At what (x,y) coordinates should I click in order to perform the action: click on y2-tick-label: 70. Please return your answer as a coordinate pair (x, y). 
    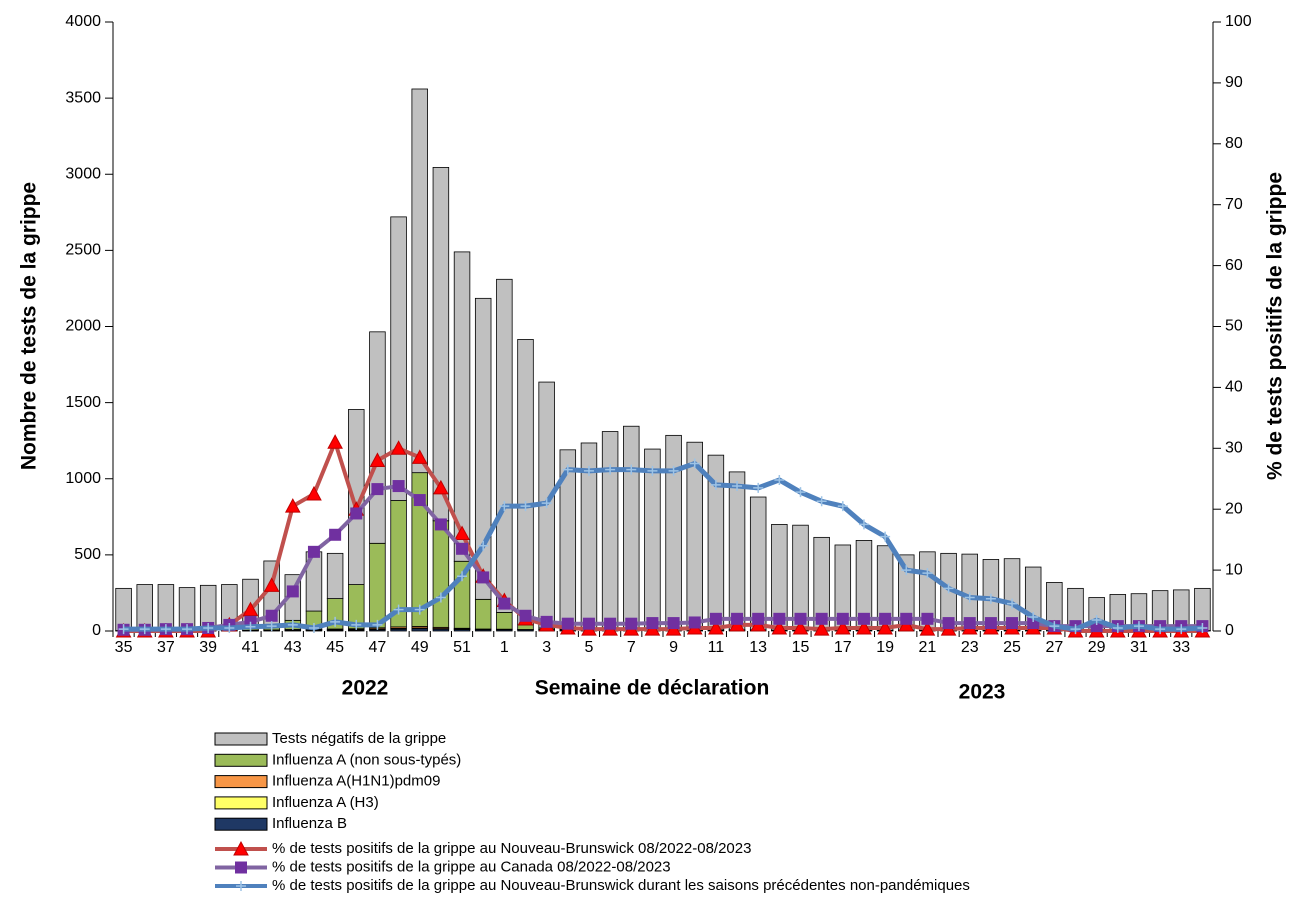
    Looking at the image, I should click on (1234, 204).